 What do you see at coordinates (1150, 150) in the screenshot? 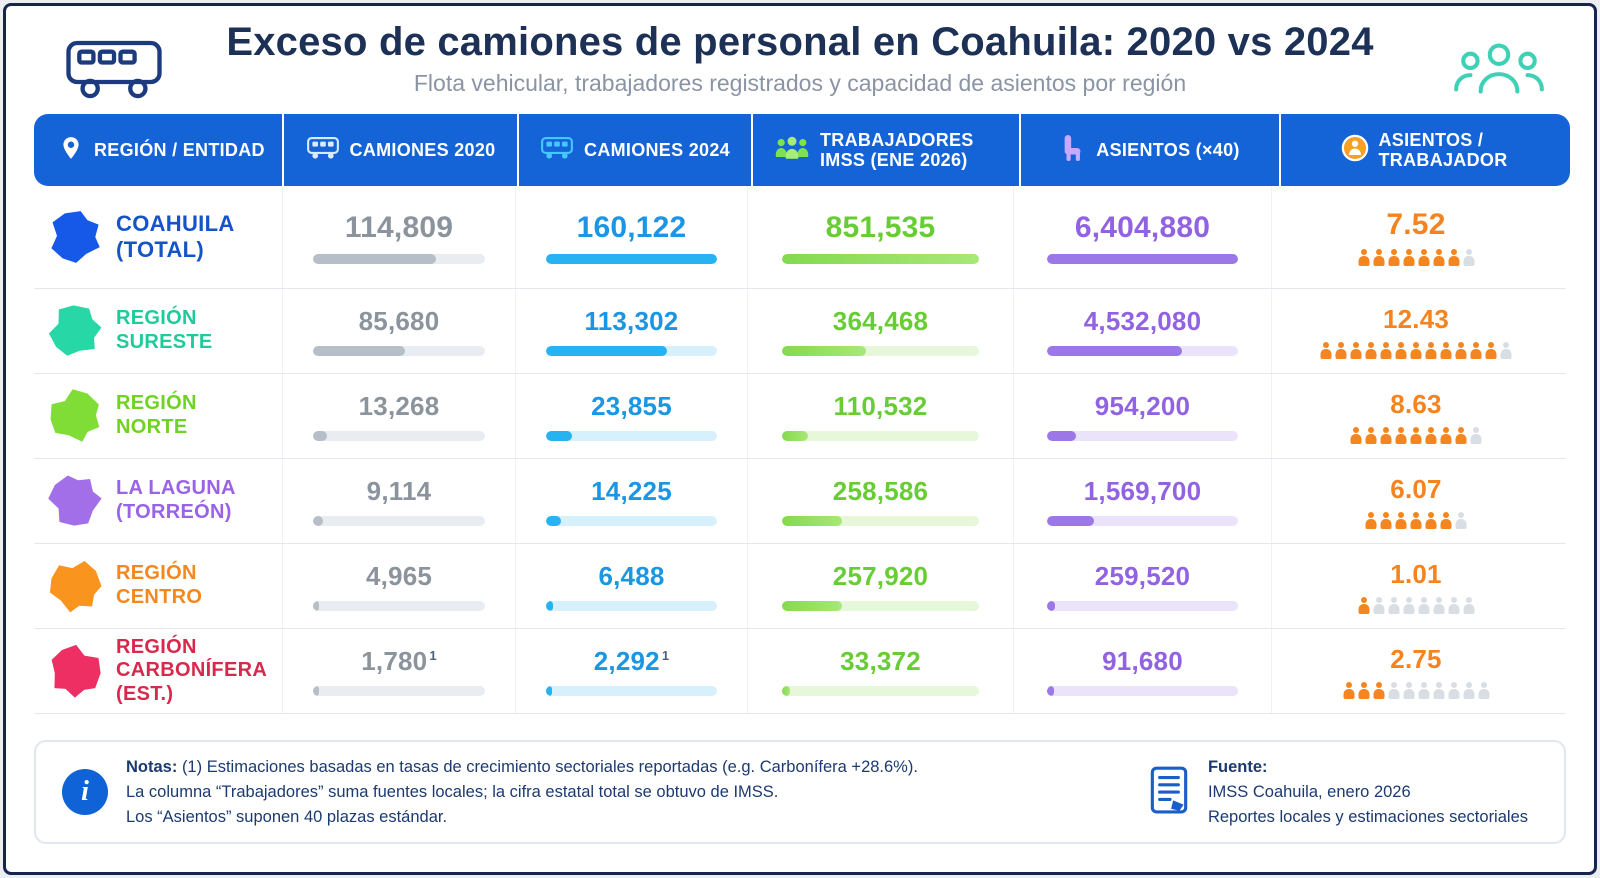
I see `header-asientos: ASIENTOS (×40)` at bounding box center [1150, 150].